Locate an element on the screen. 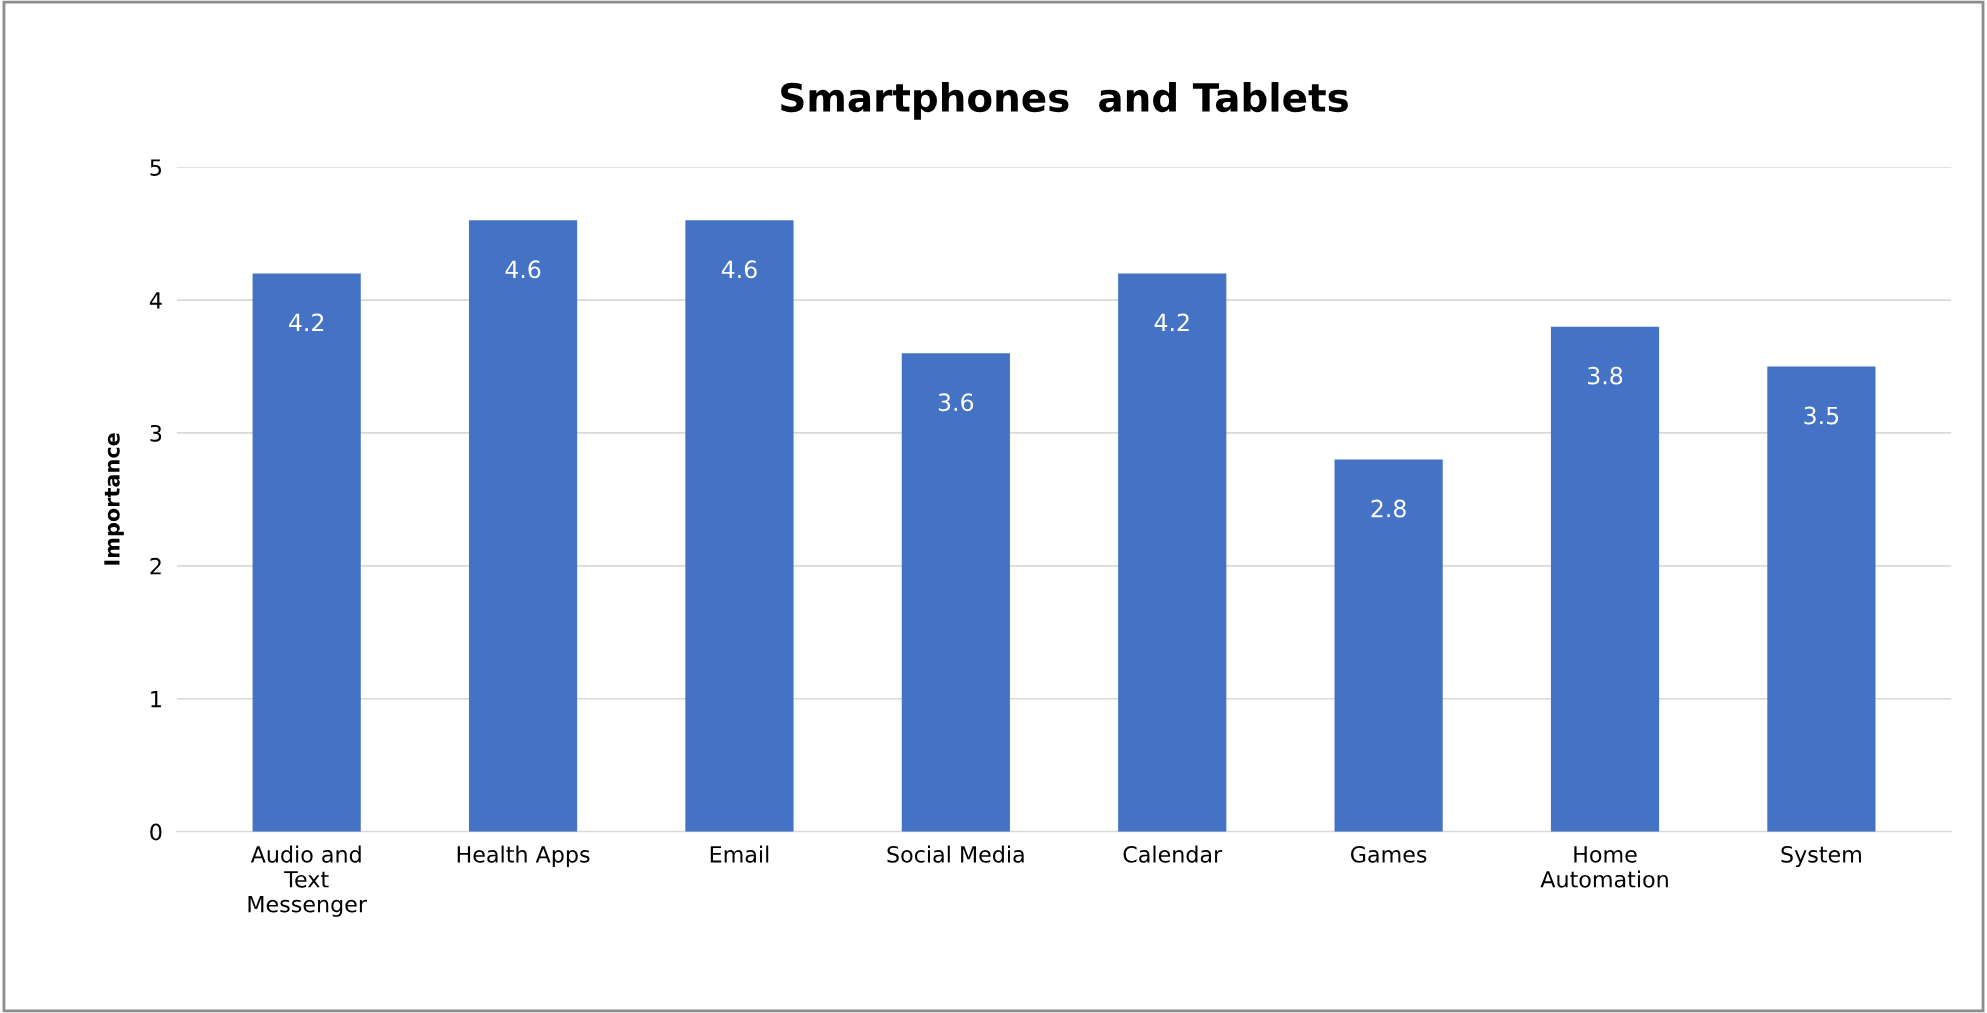 The height and width of the screenshot is (1013, 1987). data-label: 3.5 is located at coordinates (1821, 415).